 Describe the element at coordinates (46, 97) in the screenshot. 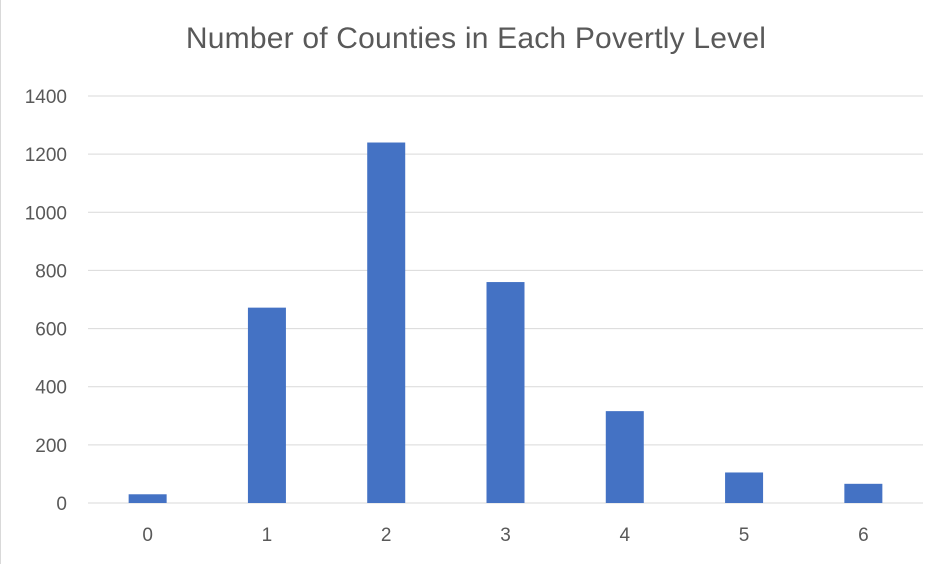

I see `y-tick-label: 1400` at that location.